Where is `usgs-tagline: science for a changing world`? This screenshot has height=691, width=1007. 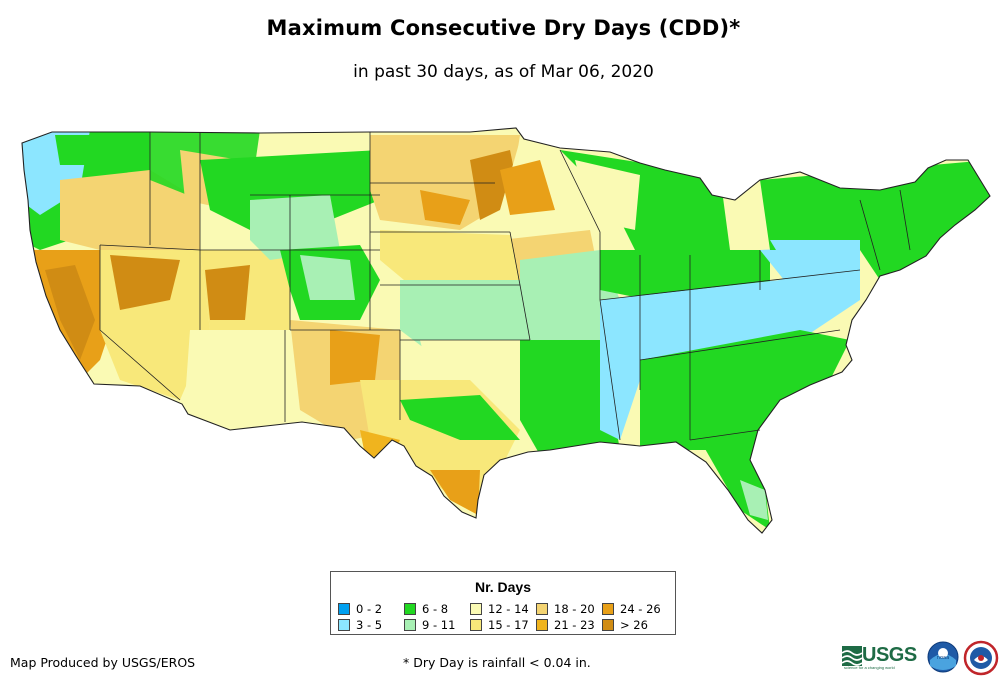 usgs-tagline: science for a changing world is located at coordinates (869, 667).